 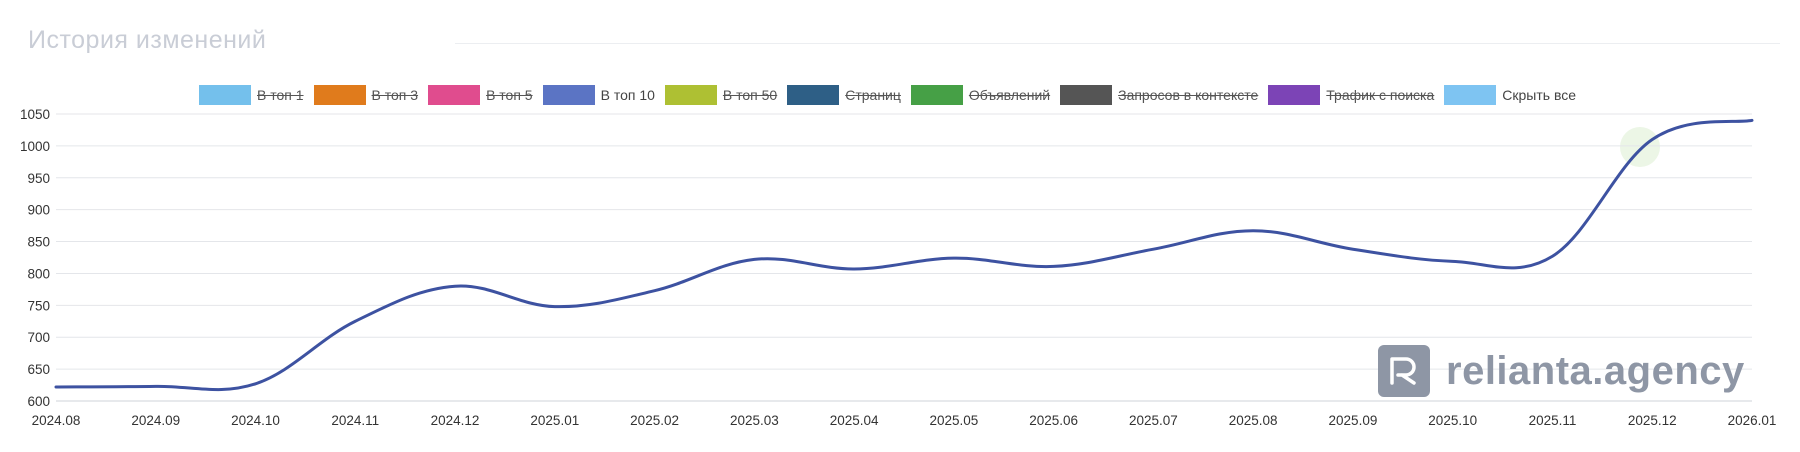 I want to click on x-tick-label: 2025.10, so click(x=1452, y=420).